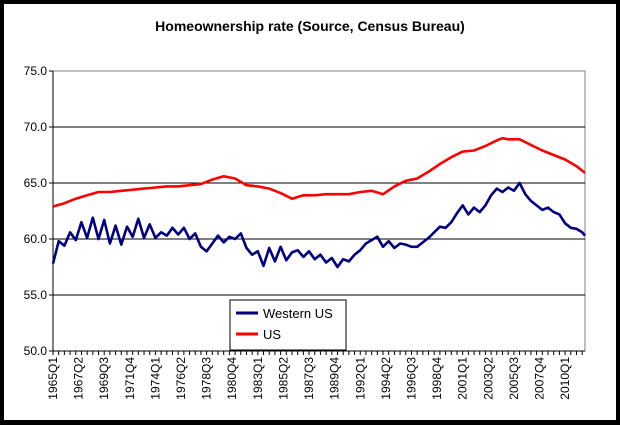 This screenshot has width=620, height=425. I want to click on x-tick-label: 1992Q1, so click(360, 378).